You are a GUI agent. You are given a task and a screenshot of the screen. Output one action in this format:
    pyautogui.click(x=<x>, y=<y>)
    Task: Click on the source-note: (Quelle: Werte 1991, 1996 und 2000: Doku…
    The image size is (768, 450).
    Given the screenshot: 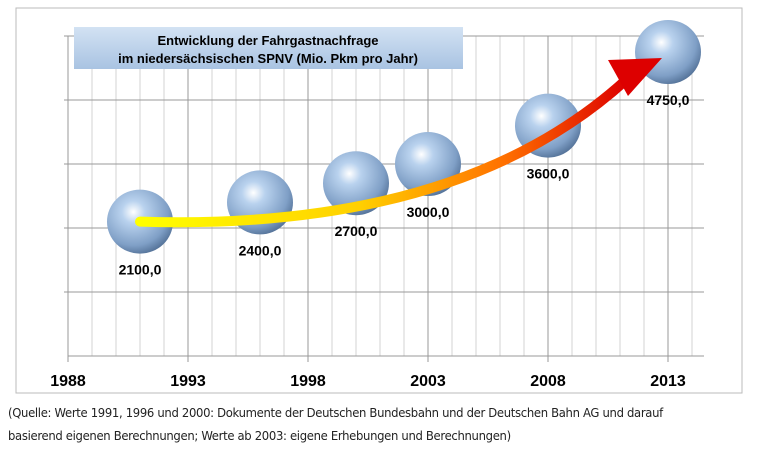 What is the action you would take?
    pyautogui.click(x=361, y=424)
    